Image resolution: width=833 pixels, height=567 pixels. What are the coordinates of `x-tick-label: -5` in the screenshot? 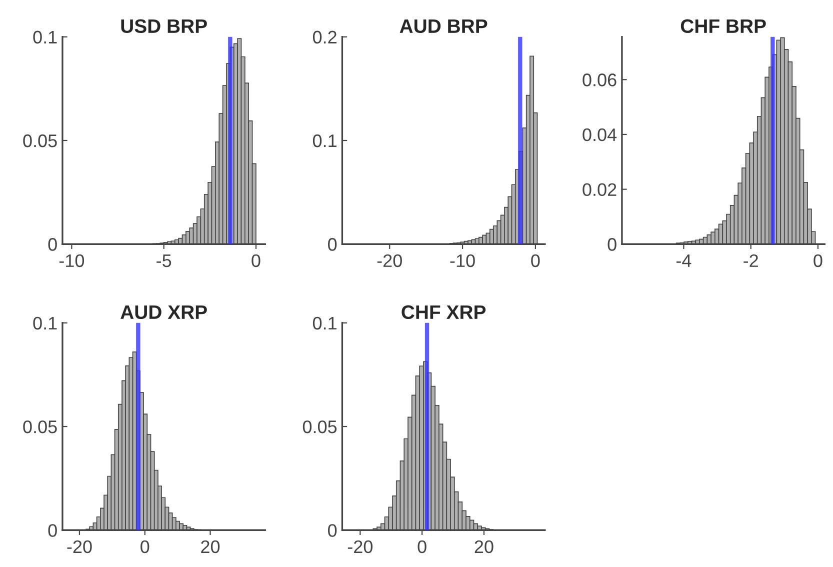 It's located at (164, 261).